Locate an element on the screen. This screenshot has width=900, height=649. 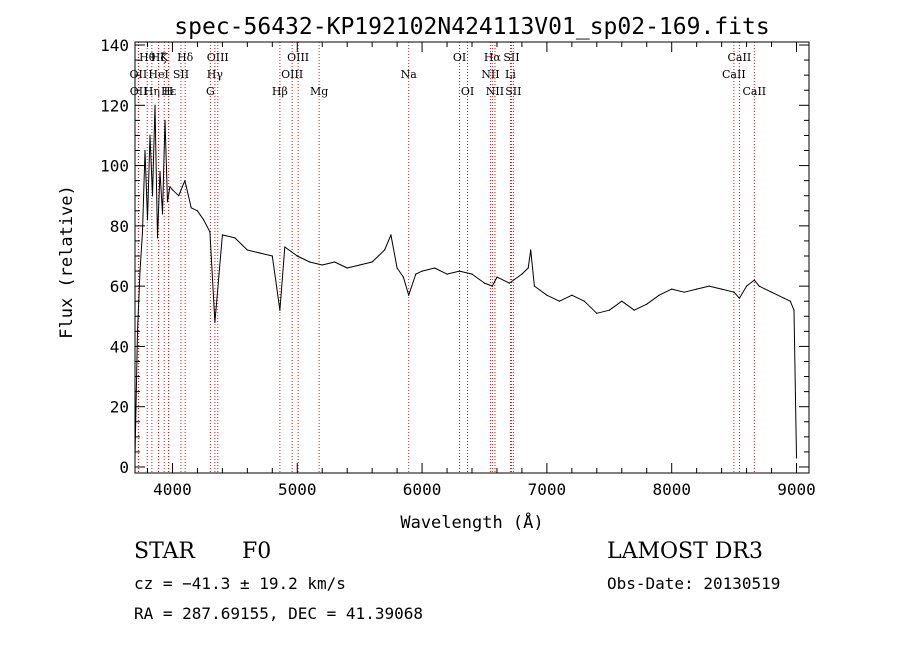
redshift-value: cz = −41.3 ± 19.2 km/s is located at coordinates (240, 583).